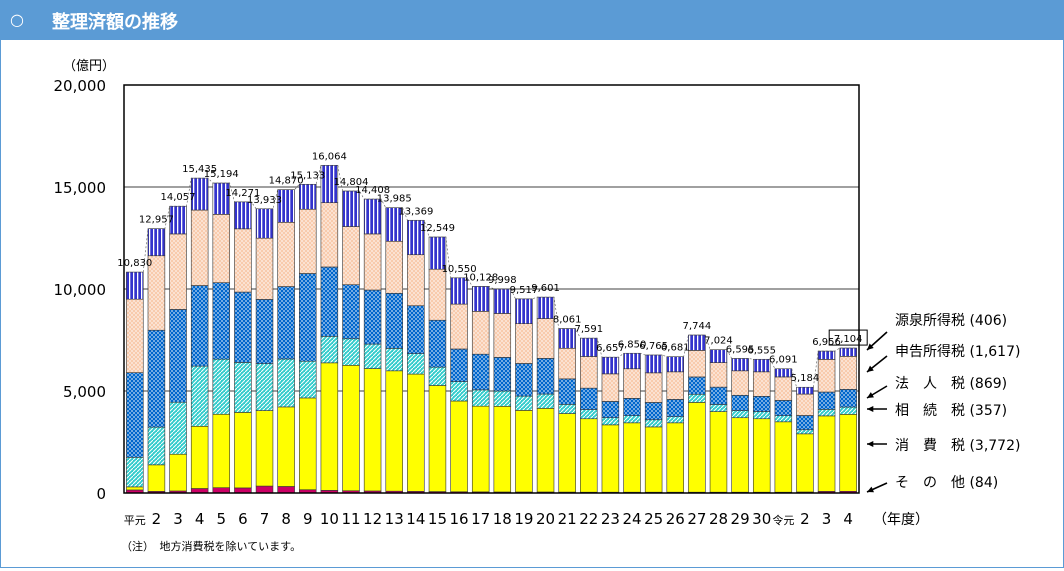  Describe the element at coordinates (115, 22) in the screenshot. I see `page-title: 整理済額の推移` at that location.